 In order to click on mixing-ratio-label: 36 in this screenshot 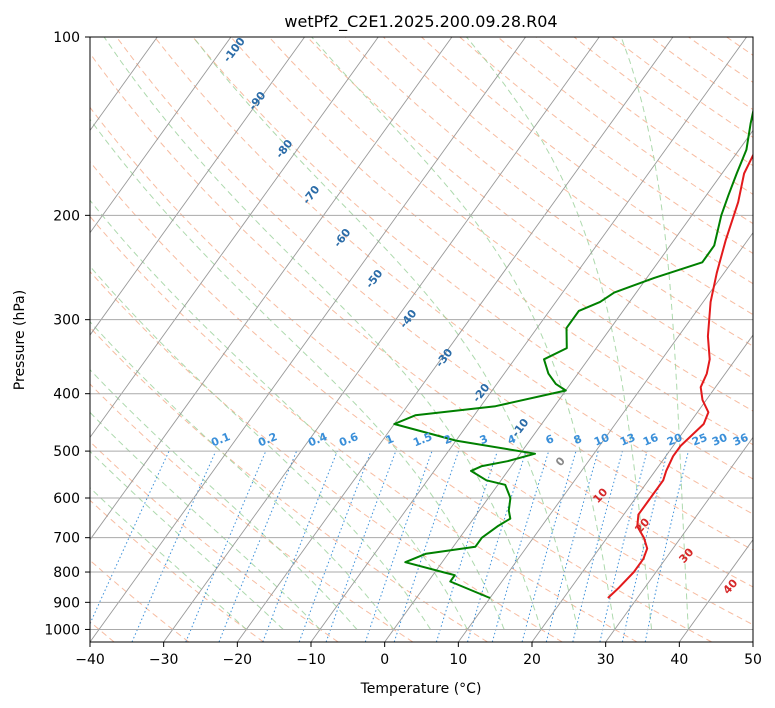, I will do `click(740, 440)`.